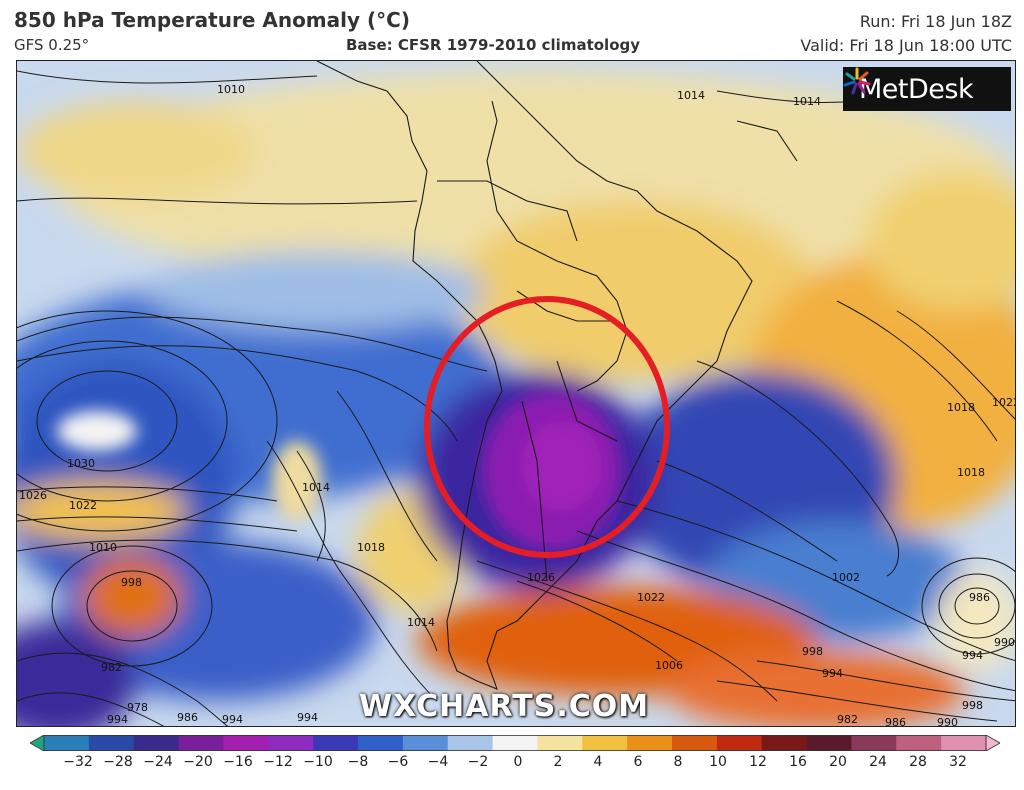 Image resolution: width=1024 pixels, height=790 pixels. I want to click on isobar-label: 1006, so click(669, 665).